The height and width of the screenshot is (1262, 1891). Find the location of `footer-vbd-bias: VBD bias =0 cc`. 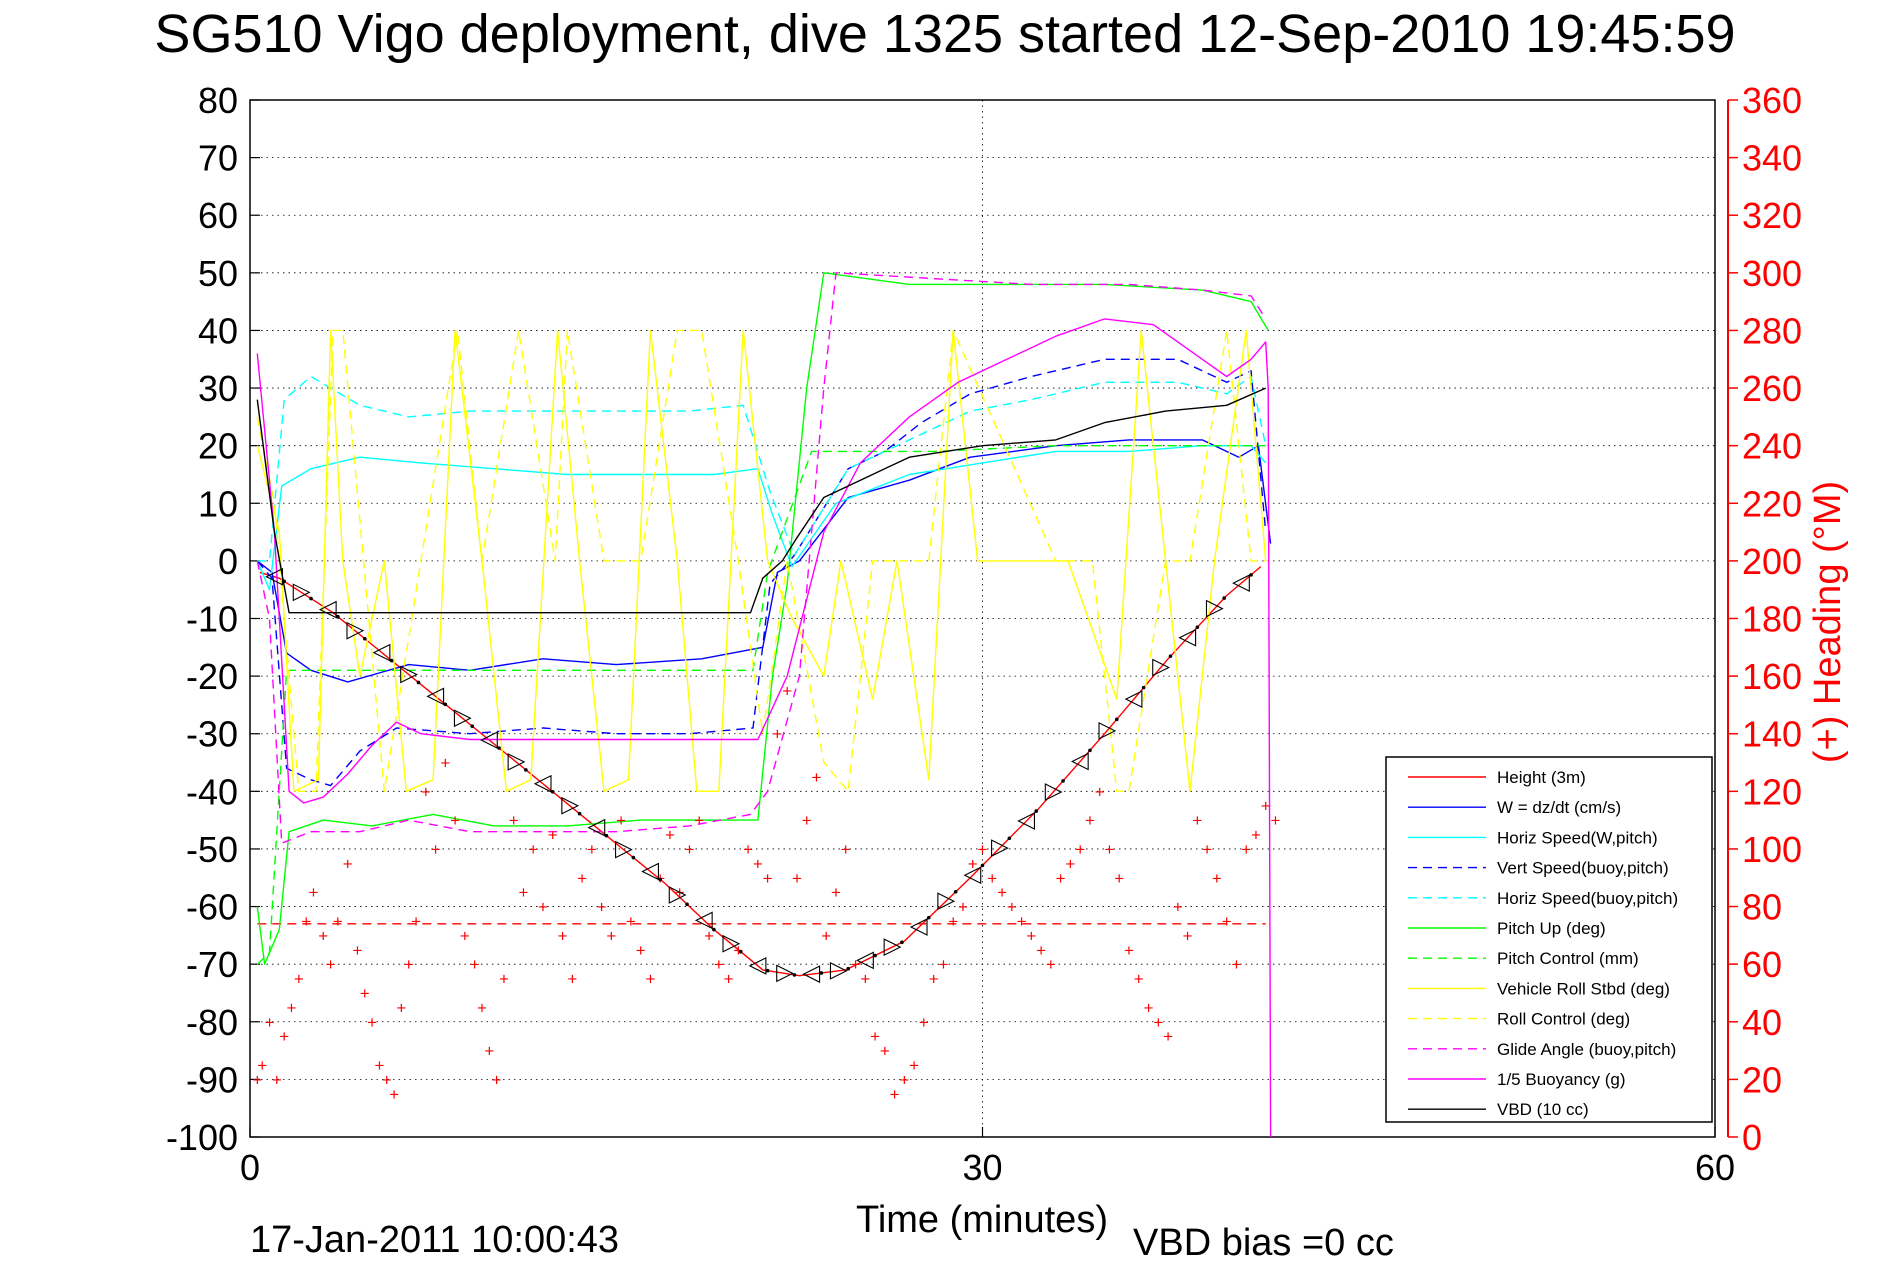

footer-vbd-bias: VBD bias =0 cc is located at coordinates (1263, 1242).